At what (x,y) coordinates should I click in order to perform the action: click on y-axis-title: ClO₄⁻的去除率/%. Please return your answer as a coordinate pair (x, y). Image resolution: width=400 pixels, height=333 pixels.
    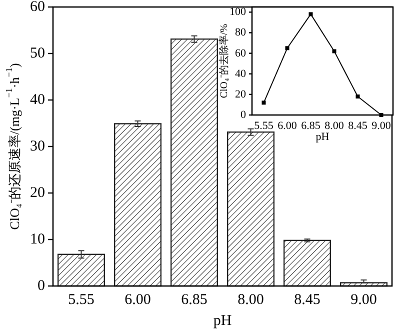
    Looking at the image, I should click on (224, 61).